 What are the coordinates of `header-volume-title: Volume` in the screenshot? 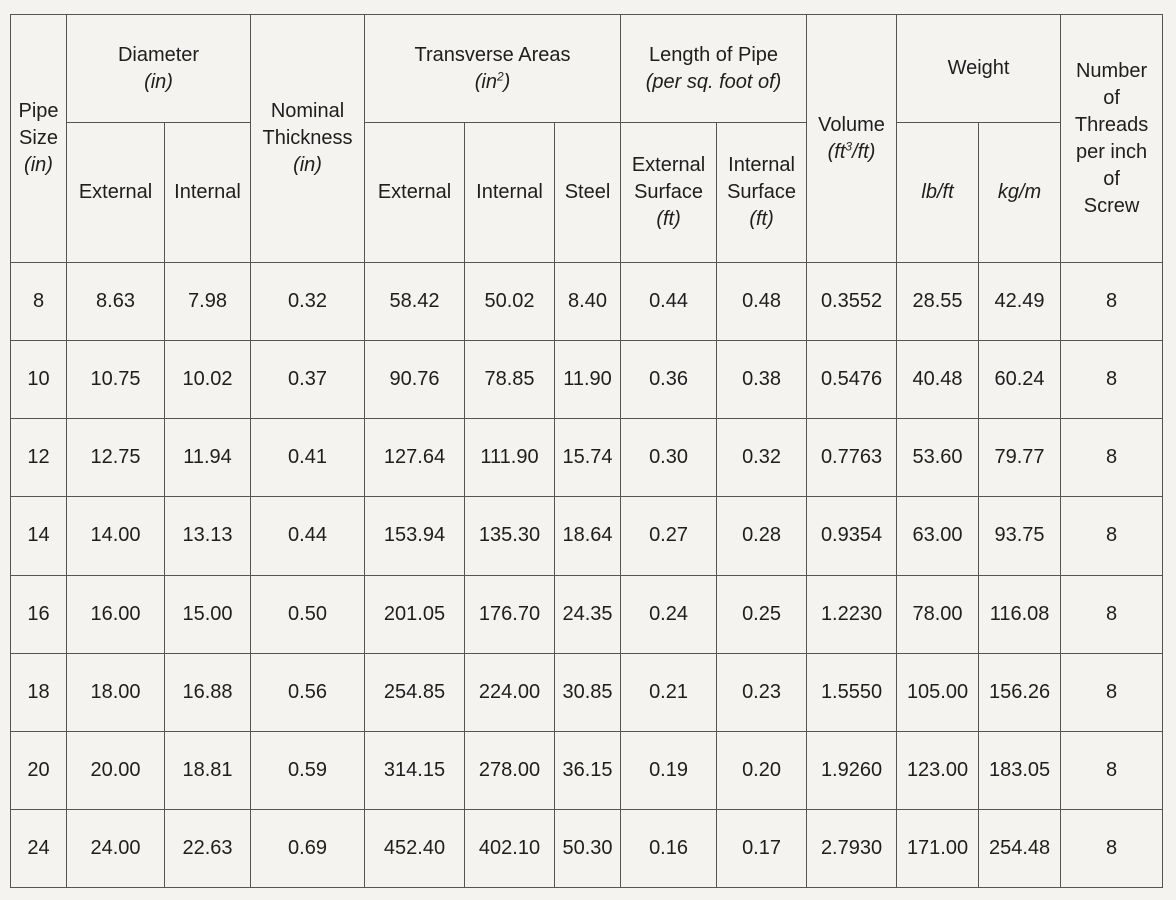 It's located at (851, 124).